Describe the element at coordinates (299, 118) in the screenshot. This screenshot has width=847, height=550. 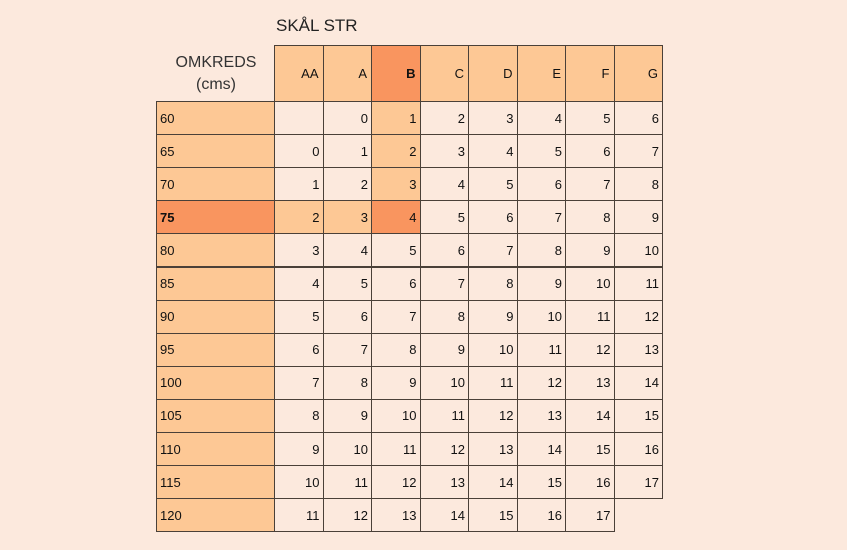
I see `table-cell` at that location.